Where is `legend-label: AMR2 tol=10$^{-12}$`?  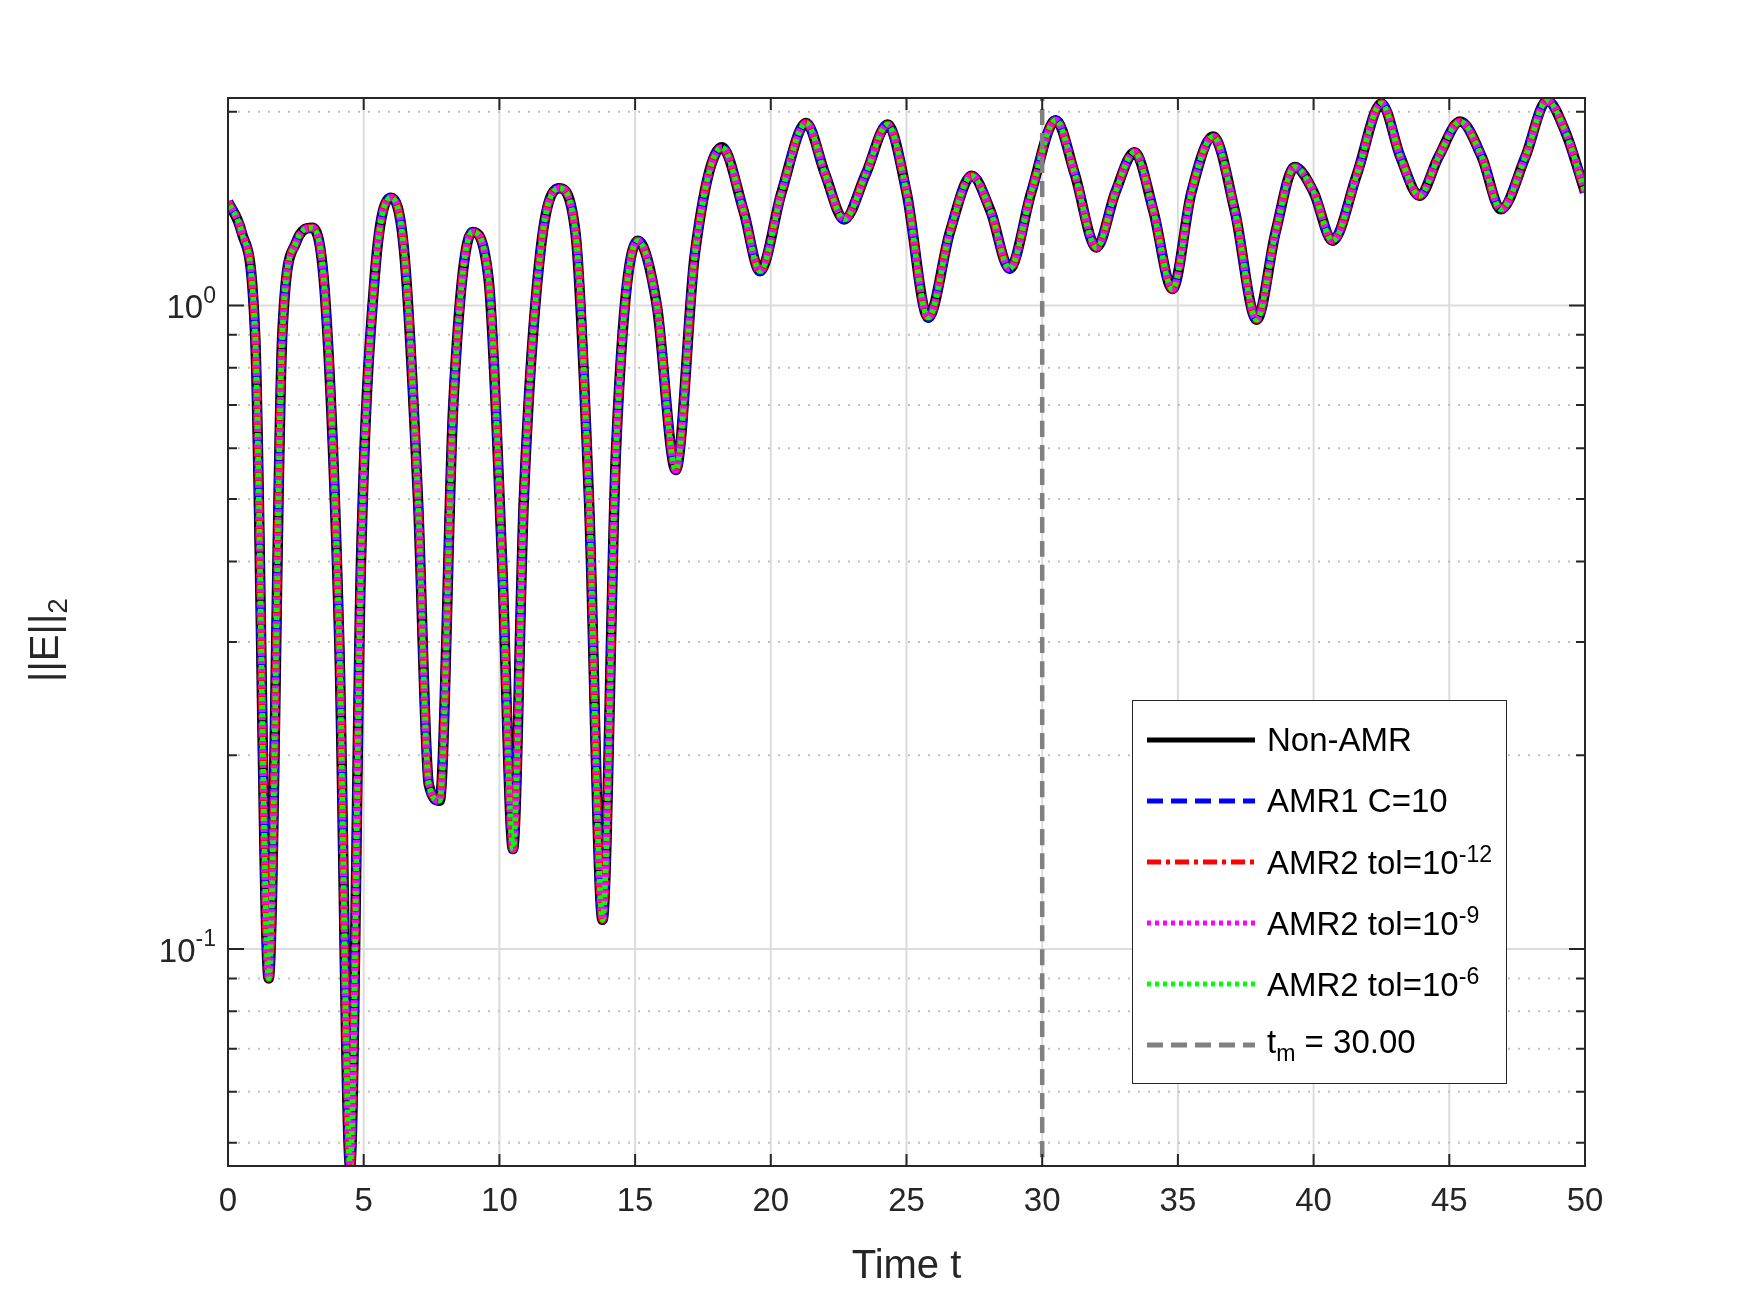 legend-label: AMR2 tol=10$^{-12}$ is located at coordinates (1380, 861).